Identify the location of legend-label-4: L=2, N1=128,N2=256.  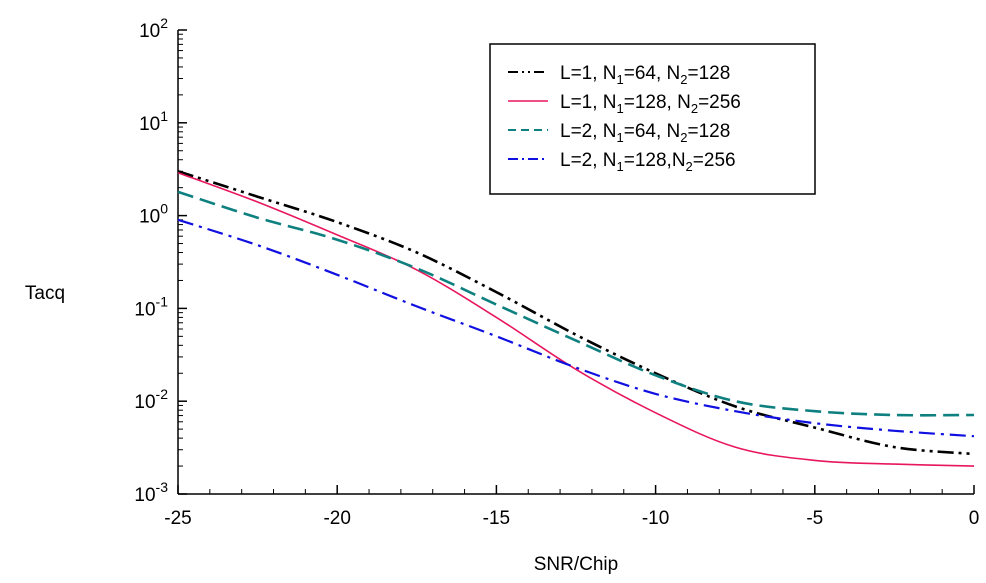
(648, 162).